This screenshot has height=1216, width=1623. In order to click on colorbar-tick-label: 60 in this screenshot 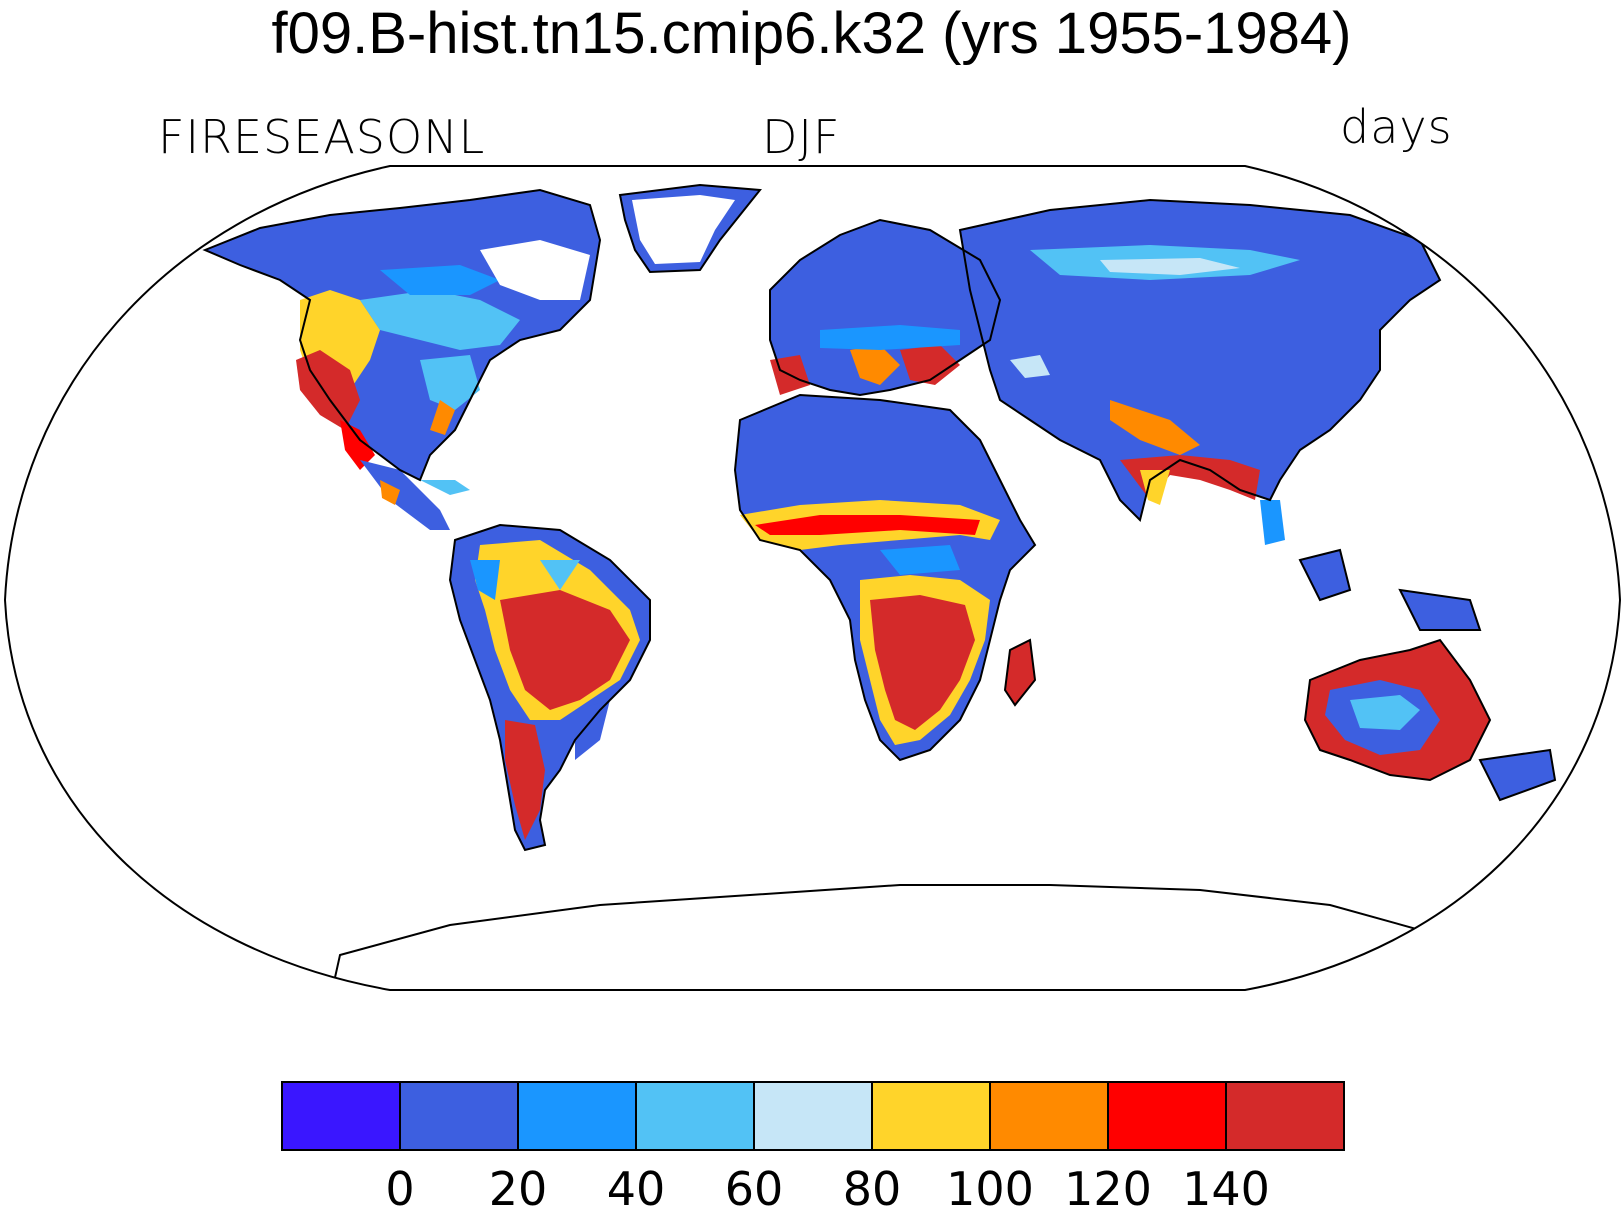, I will do `click(754, 1189)`.